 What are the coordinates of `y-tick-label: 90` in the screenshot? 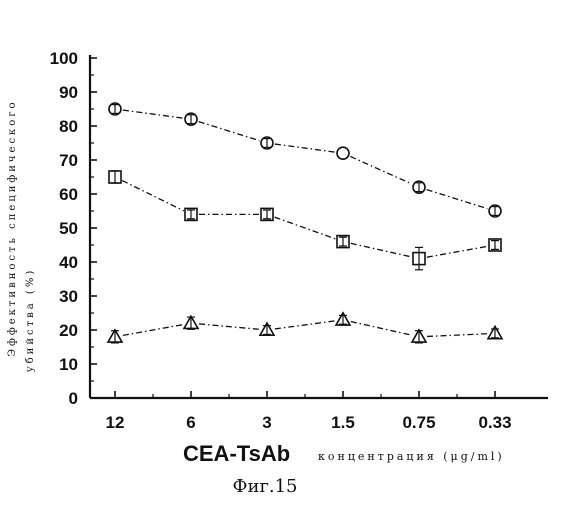 It's located at (68, 92).